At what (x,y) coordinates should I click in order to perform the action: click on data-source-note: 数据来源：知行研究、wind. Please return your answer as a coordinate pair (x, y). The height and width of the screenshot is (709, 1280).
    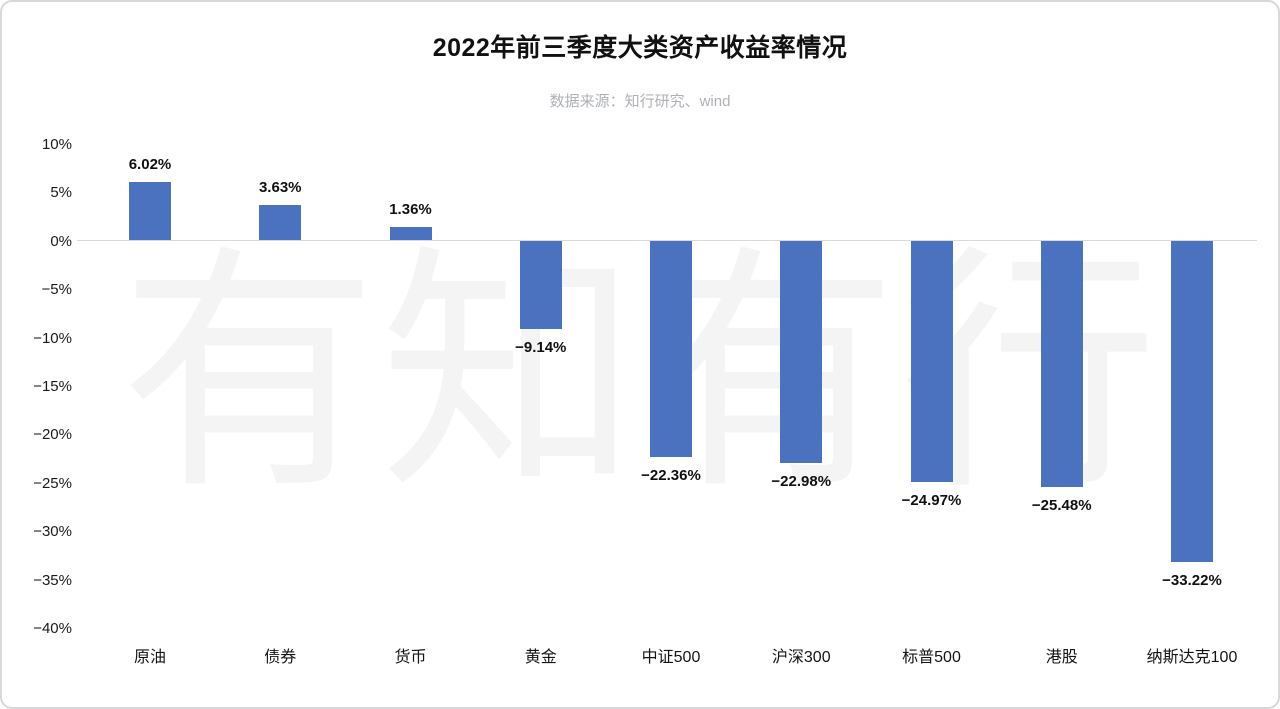
    Looking at the image, I should click on (640, 101).